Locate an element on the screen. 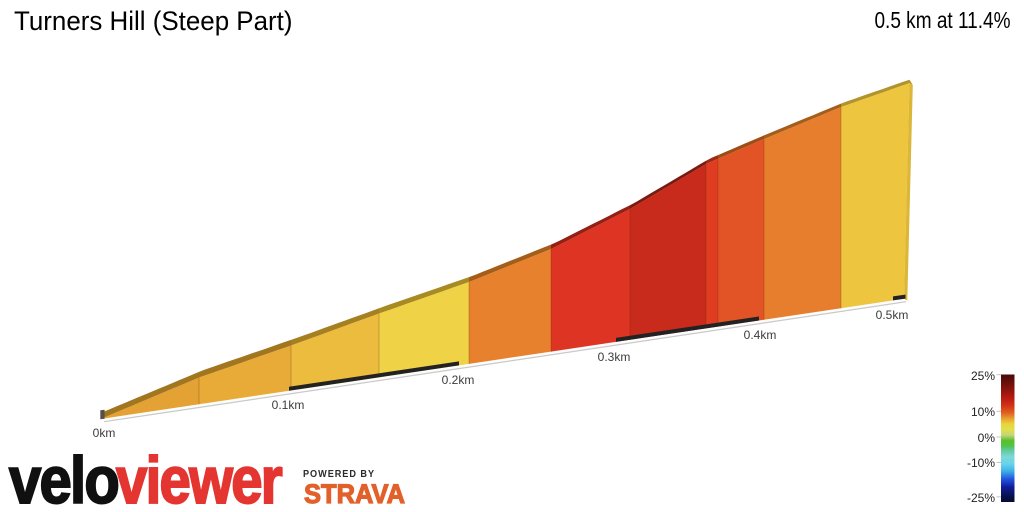 The width and height of the screenshot is (1024, 512). svg-text: viewer is located at coordinates (199, 477).